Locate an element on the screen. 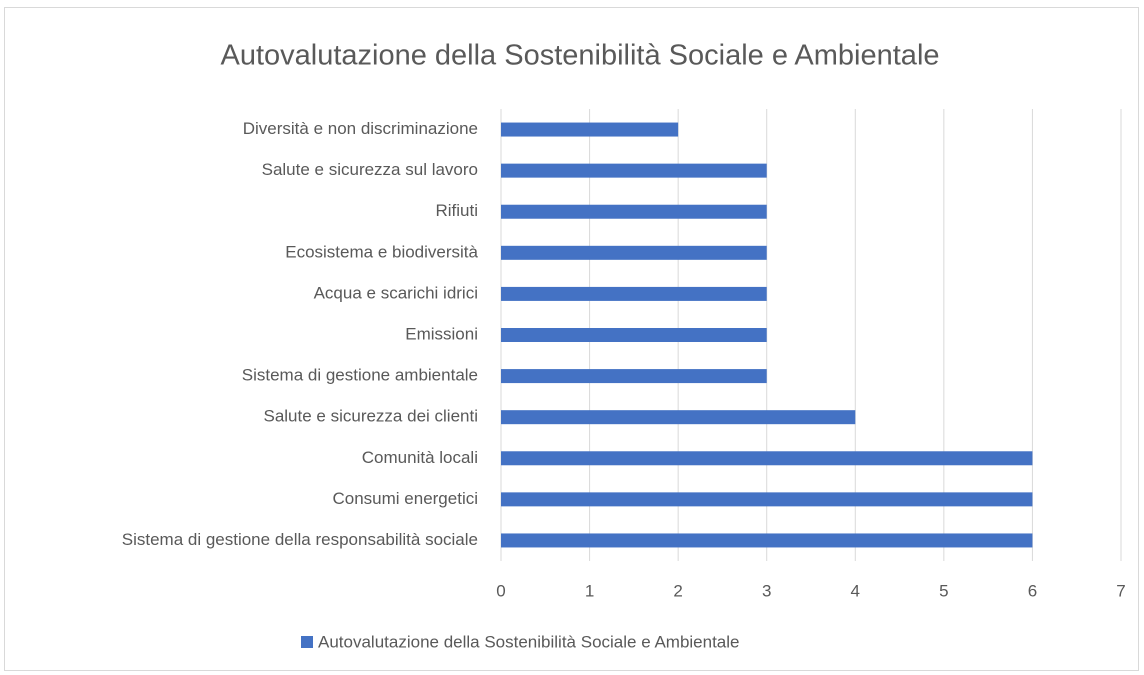 Image resolution: width=1144 pixels, height=675 pixels. y-tick-label: Salute e sicurezza sul lavoro is located at coordinates (370, 169).